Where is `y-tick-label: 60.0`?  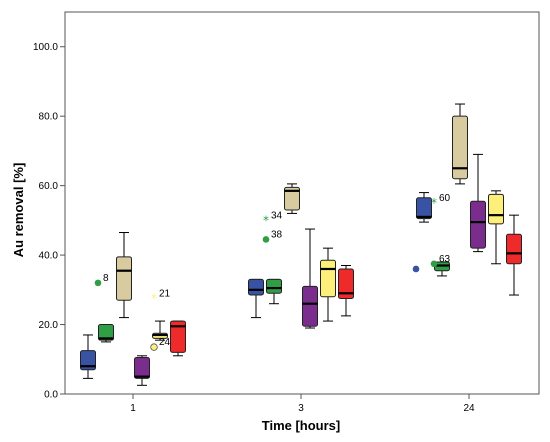
y-tick-label: 60.0 is located at coordinates (49, 186).